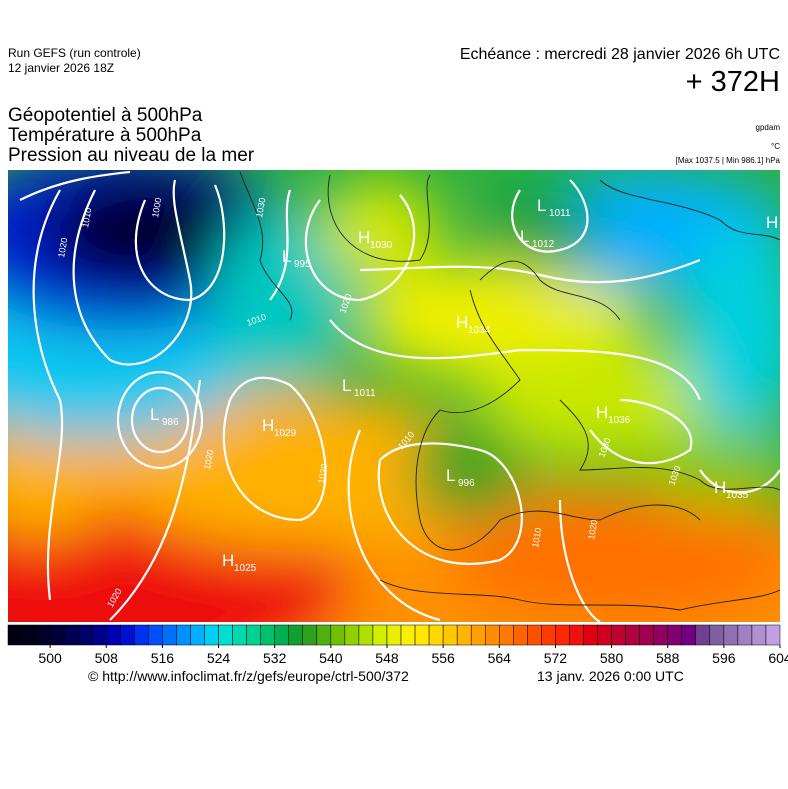 The image size is (788, 789). I want to click on run: Run GEFS (run controle), so click(74, 53).